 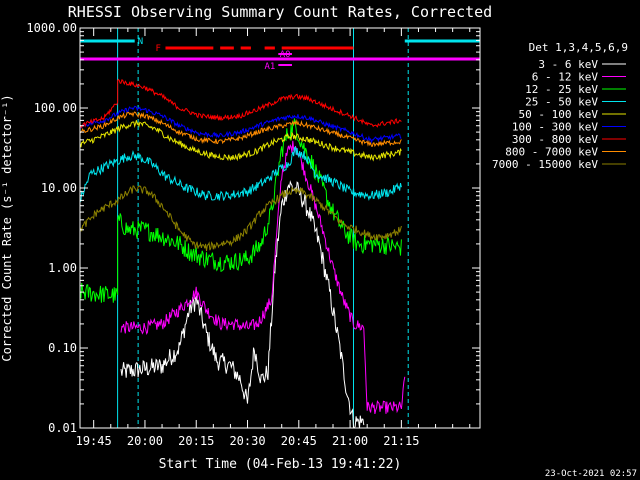 What do you see at coordinates (140, 42) in the screenshot?
I see `night-label: N` at bounding box center [140, 42].